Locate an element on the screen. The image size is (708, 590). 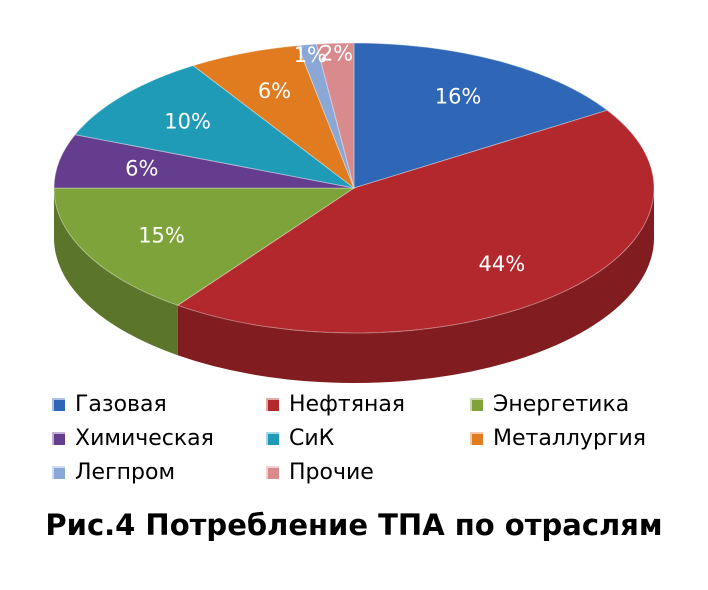
legend-item-1: Нефтяная is located at coordinates (335, 404).